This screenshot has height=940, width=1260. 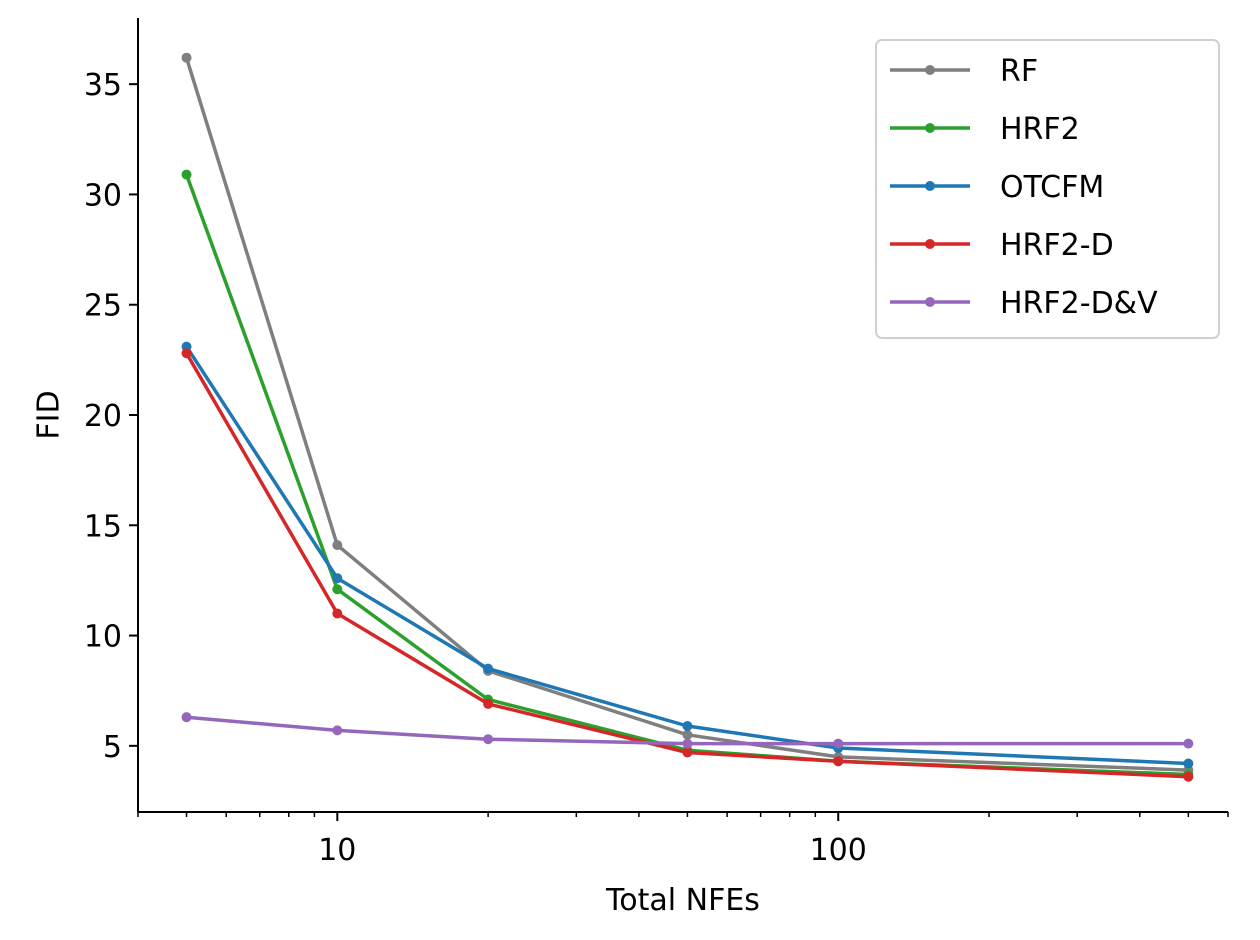 I want to click on y-axis-ticks: 5 10 15 20 25 30 35, so click(x=111, y=416).